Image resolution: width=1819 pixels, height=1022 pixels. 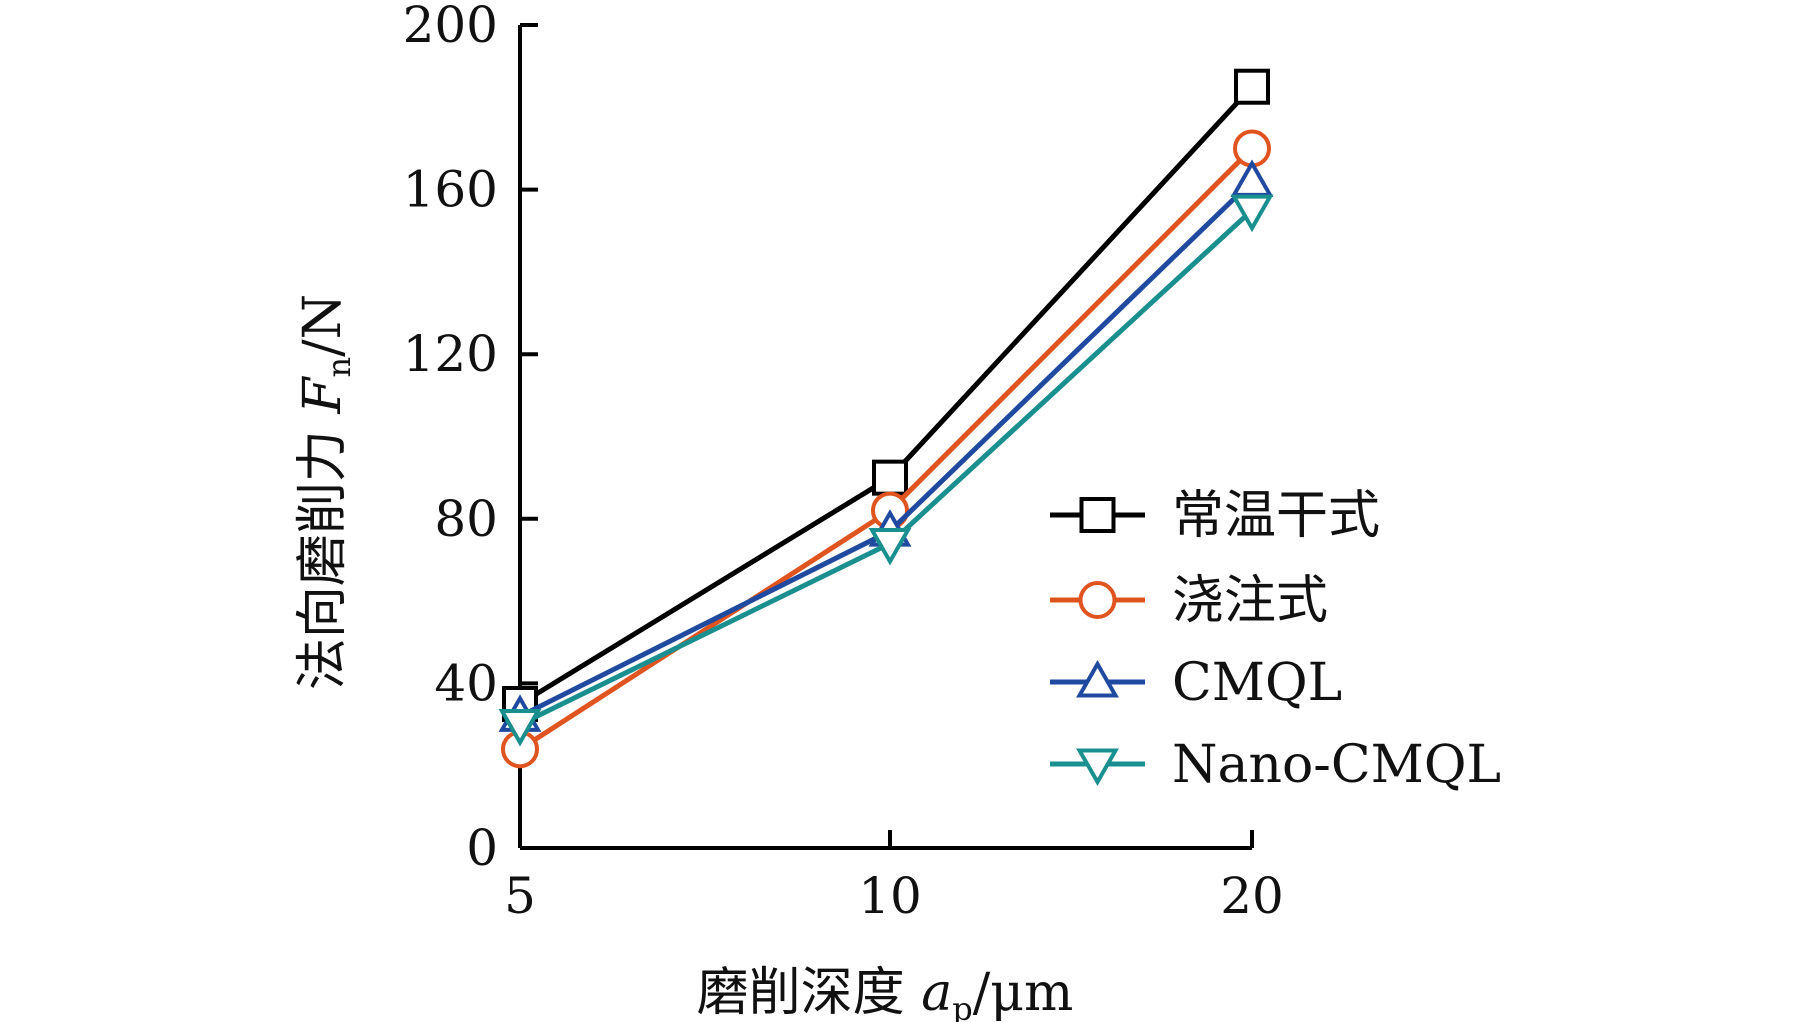 What do you see at coordinates (809, 992) in the screenshot?
I see `x-axis-title-main: 磨削深度` at bounding box center [809, 992].